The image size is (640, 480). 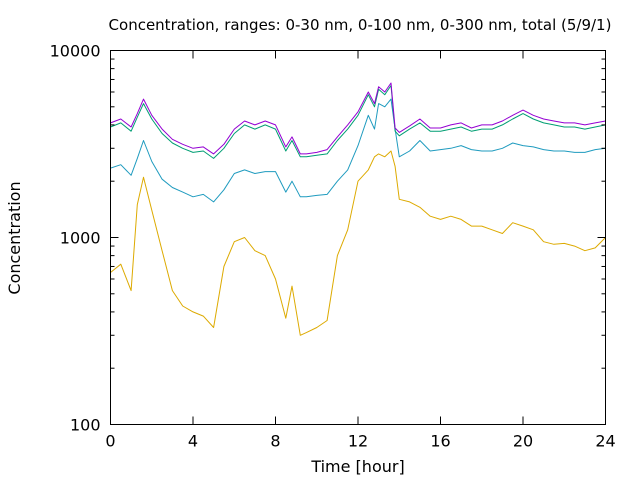 What do you see at coordinates (440, 441) in the screenshot?
I see `x-tick-label: 16` at bounding box center [440, 441].